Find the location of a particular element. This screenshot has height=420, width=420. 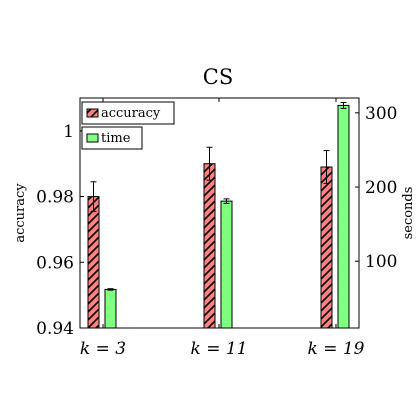

y2-tick-label: 100 is located at coordinates (381, 262).